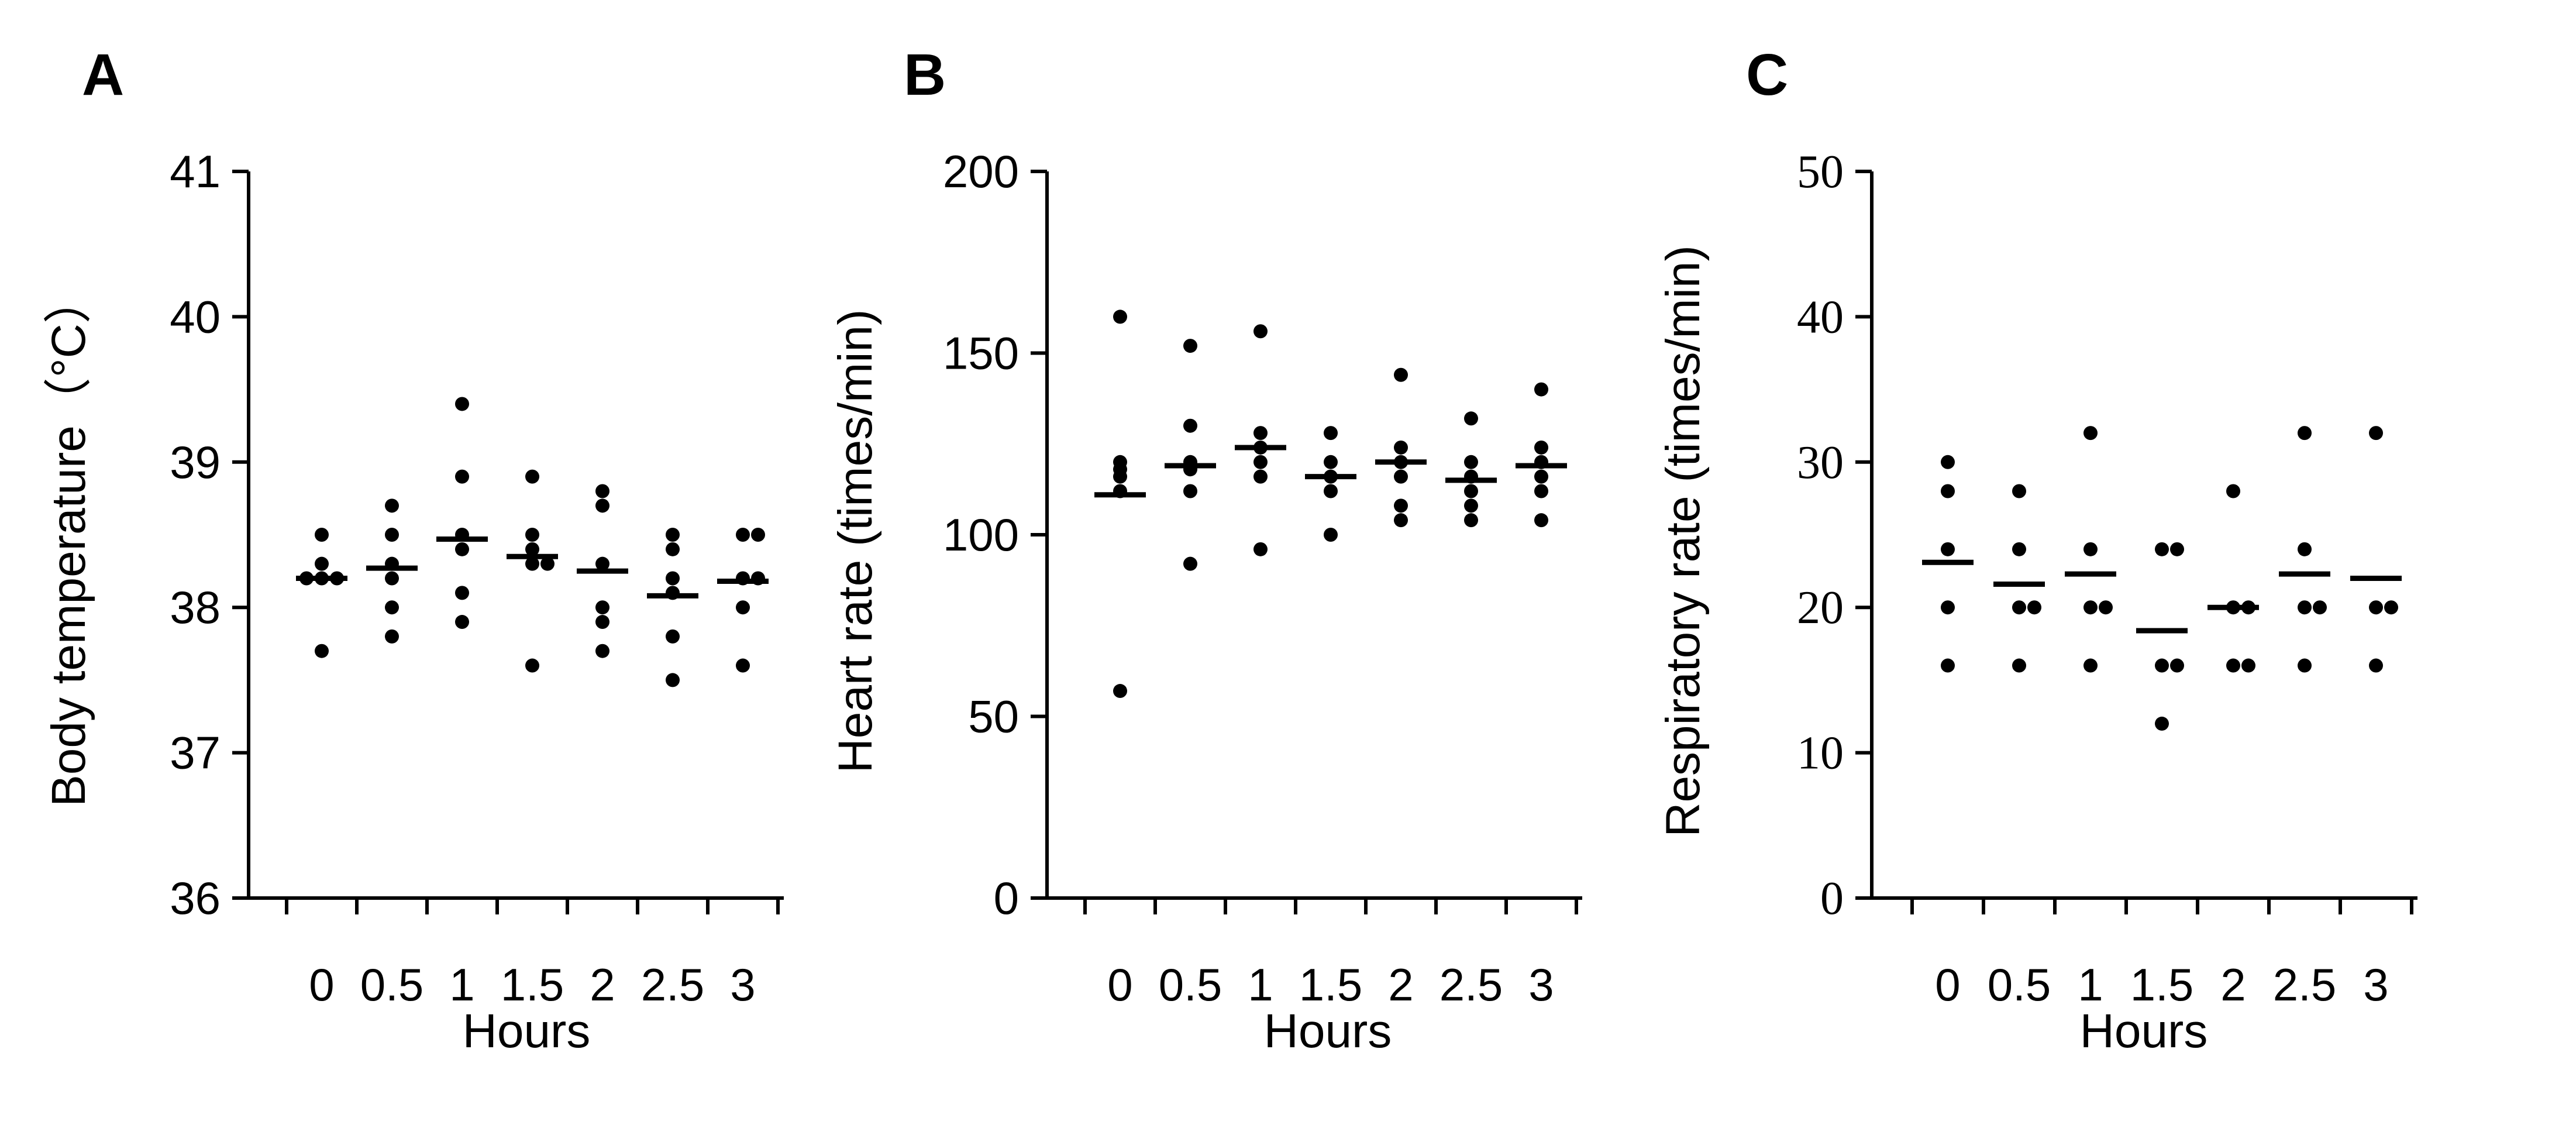 Image resolution: width=2576 pixels, height=1135 pixels. What do you see at coordinates (1820, 753) in the screenshot?
I see `y-tick-label-c: 10` at bounding box center [1820, 753].